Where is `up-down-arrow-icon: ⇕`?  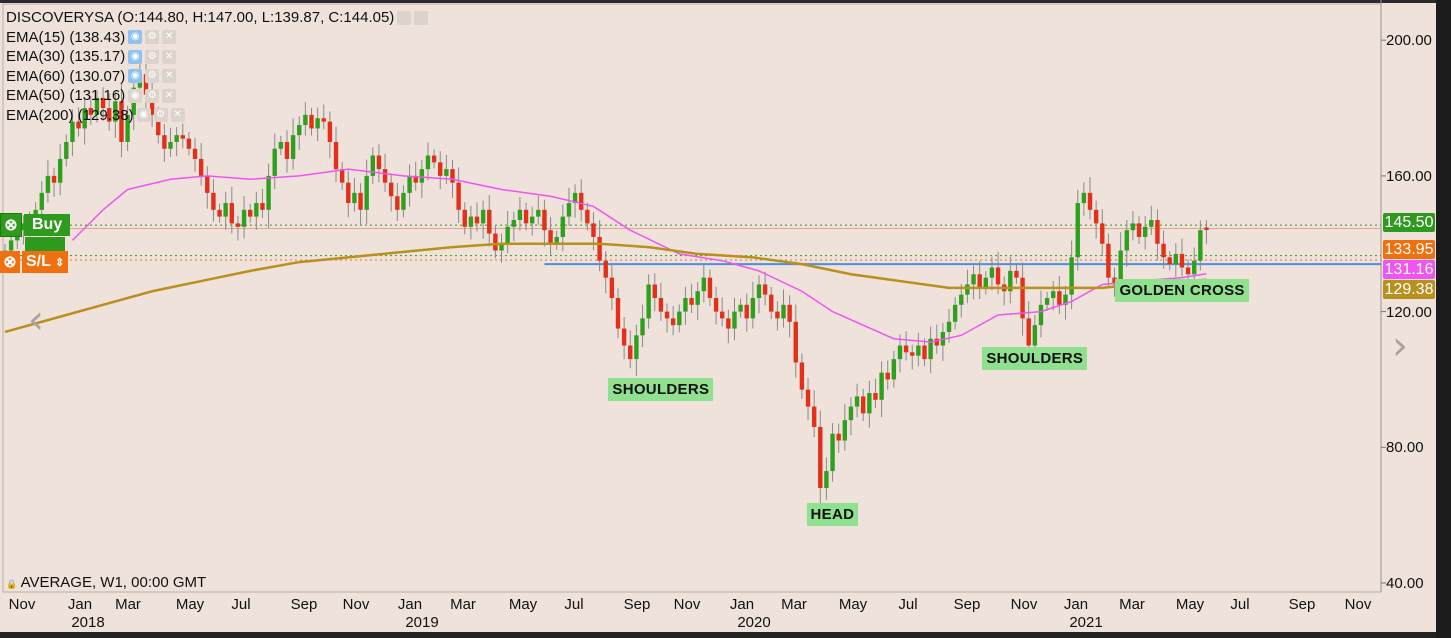
up-down-arrow-icon: ⇕ is located at coordinates (60, 263).